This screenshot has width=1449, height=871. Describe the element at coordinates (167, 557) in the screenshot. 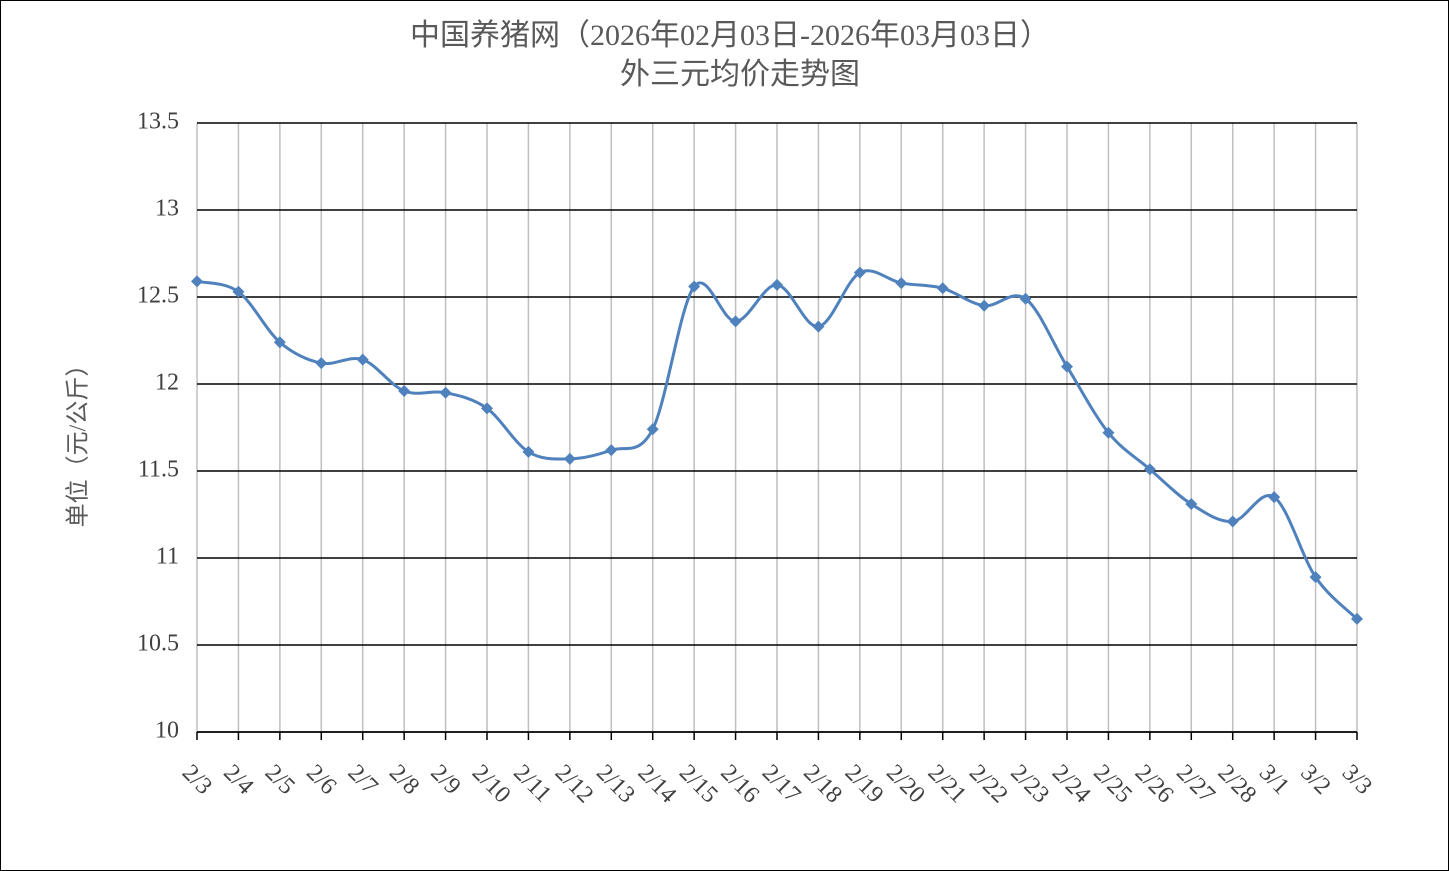

I see `y-tick-label: 11` at that location.